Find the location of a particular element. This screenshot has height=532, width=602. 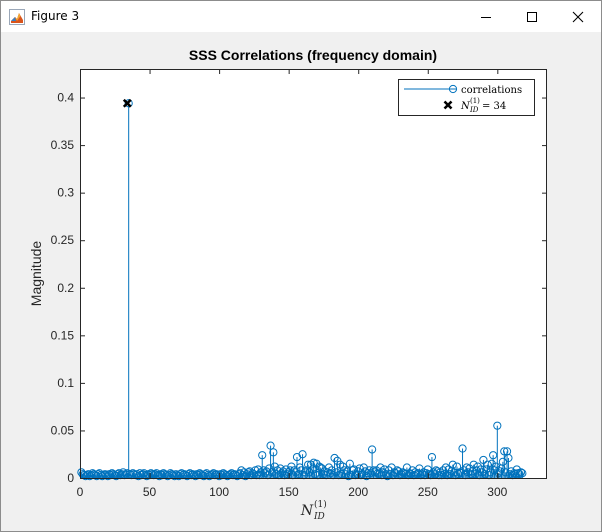

x-tick-label: 200 is located at coordinates (358, 492).